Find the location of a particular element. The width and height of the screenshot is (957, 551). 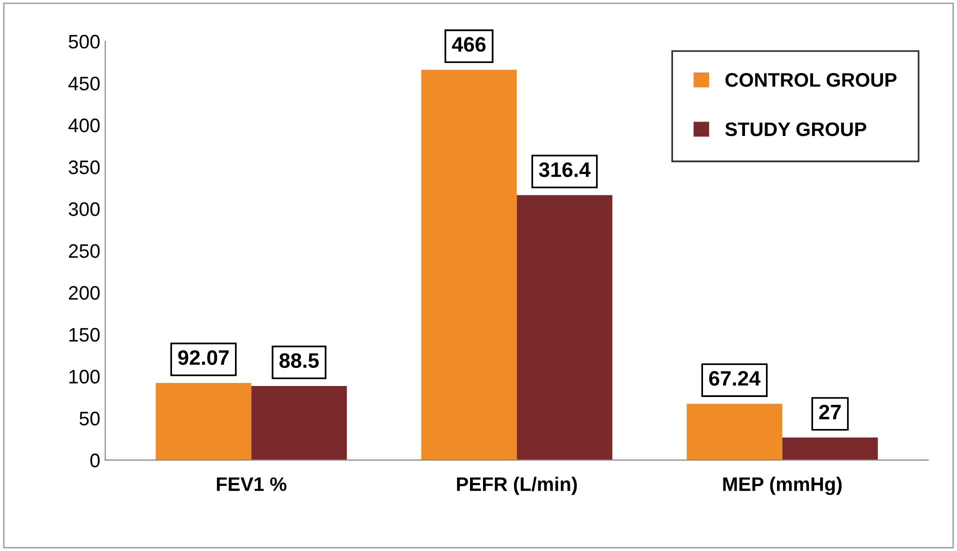

y-tick-label: 350 is located at coordinates (84, 167).